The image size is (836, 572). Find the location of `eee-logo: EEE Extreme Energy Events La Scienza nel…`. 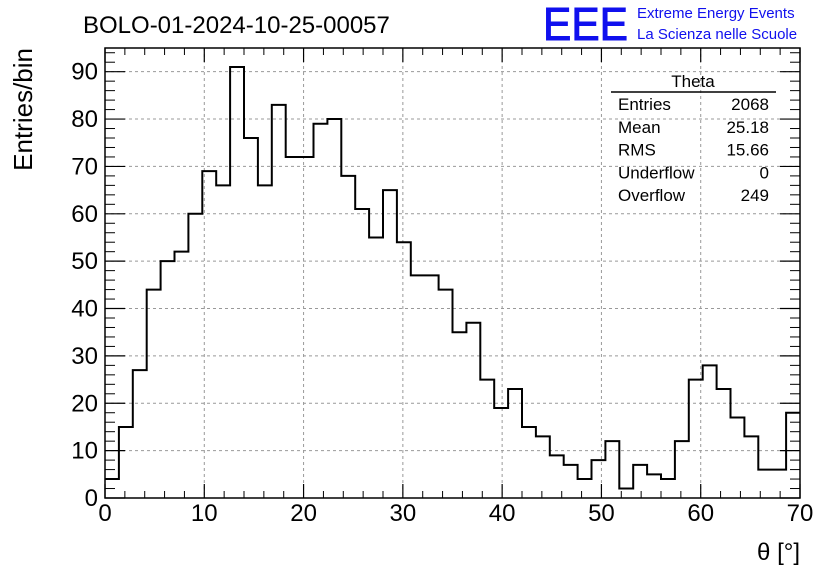

eee-logo: EEE Extreme Energy Events La Scienza nel… is located at coordinates (670, 25).